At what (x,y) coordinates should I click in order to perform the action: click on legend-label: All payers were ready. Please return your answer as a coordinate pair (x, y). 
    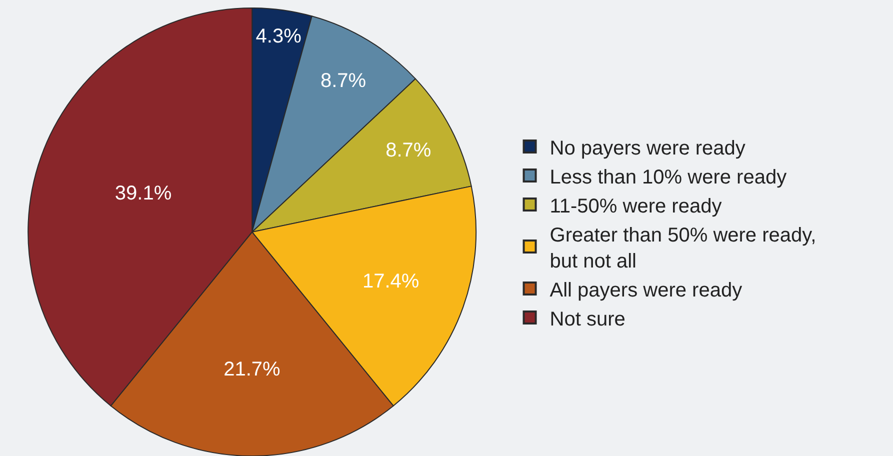
    Looking at the image, I should click on (646, 290).